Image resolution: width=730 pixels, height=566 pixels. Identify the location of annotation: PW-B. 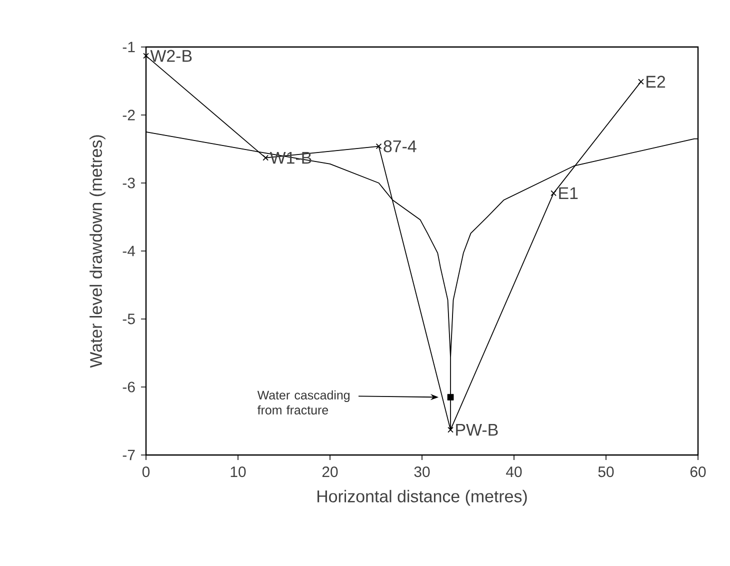
(477, 430).